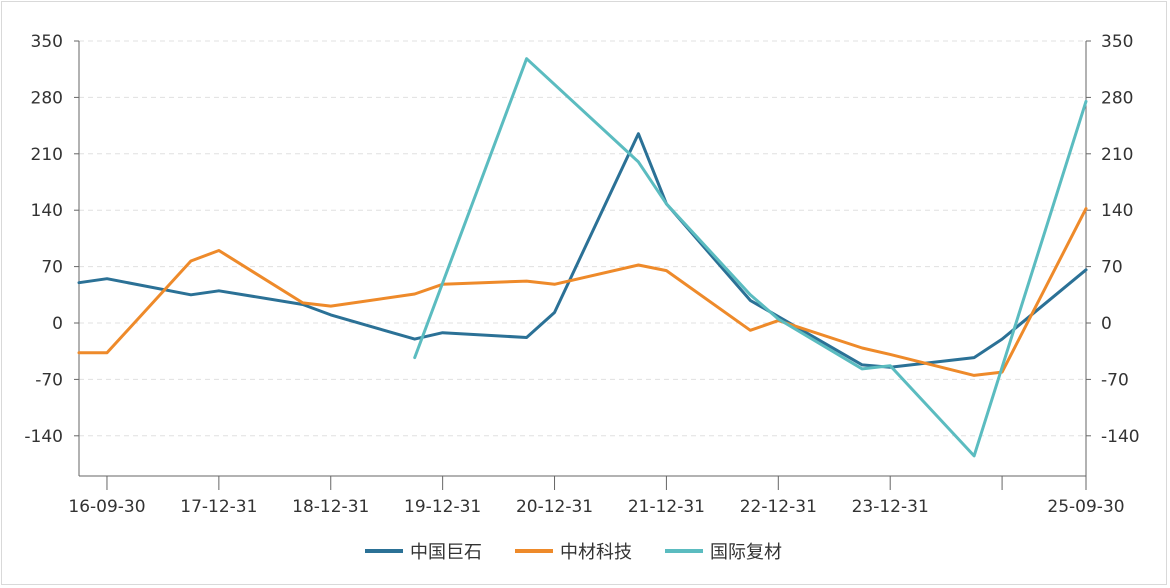 The image size is (1170, 588). I want to click on x-tick-label: 20-12-31, so click(554, 507).